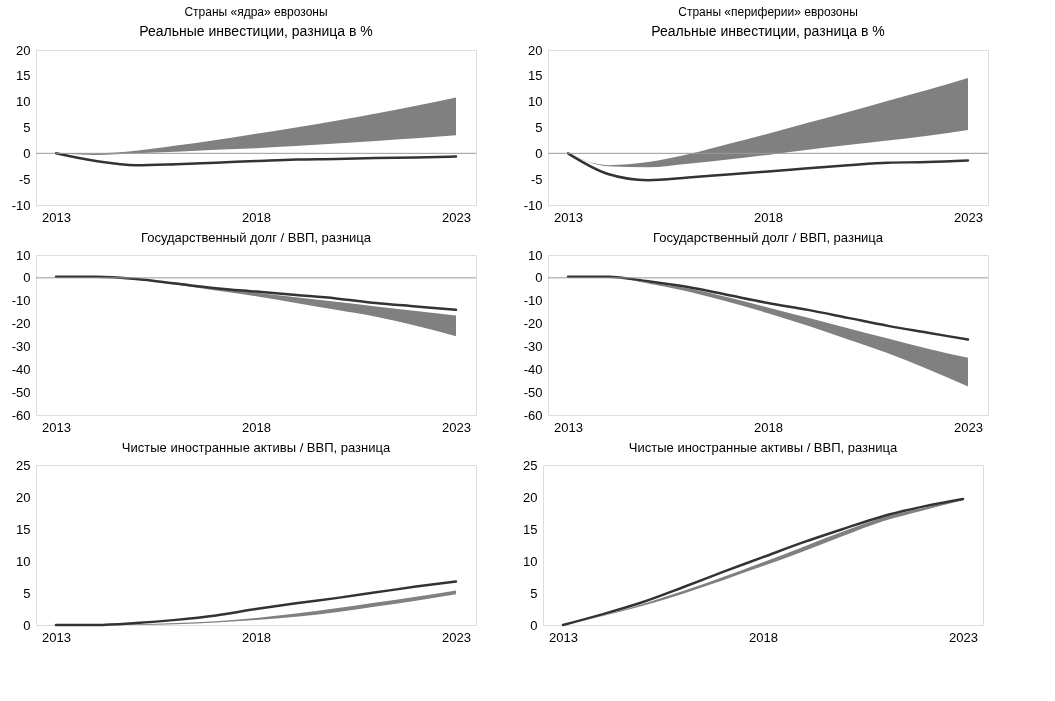 The width and height of the screenshot is (1055, 701). Describe the element at coordinates (768, 12) in the screenshot. I see `chart-title: Страны «периферии» еврозоны` at that location.